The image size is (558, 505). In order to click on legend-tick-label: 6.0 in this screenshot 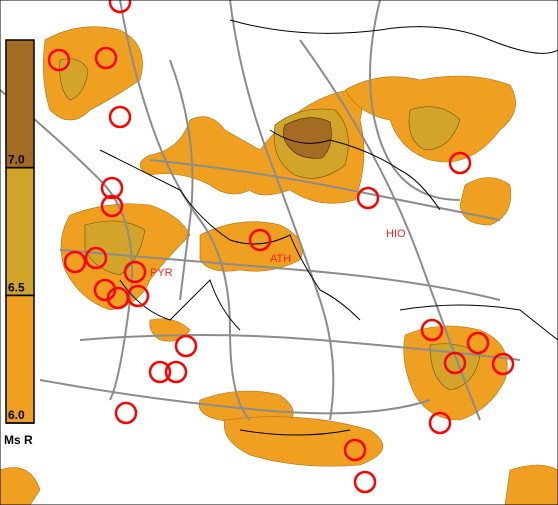, I will do `click(16, 415)`.